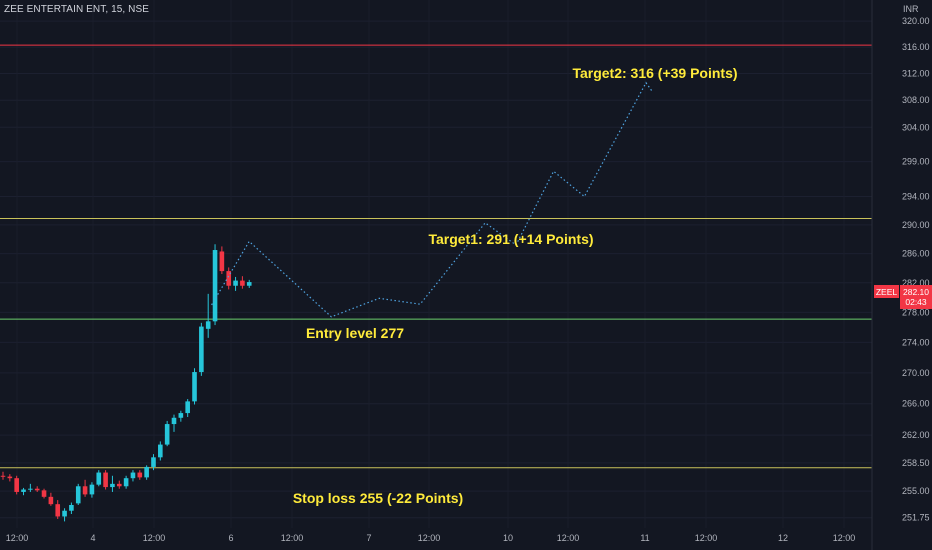 The width and height of the screenshot is (932, 550). What do you see at coordinates (916, 197) in the screenshot?
I see `y-tick-label: 294.00` at bounding box center [916, 197].